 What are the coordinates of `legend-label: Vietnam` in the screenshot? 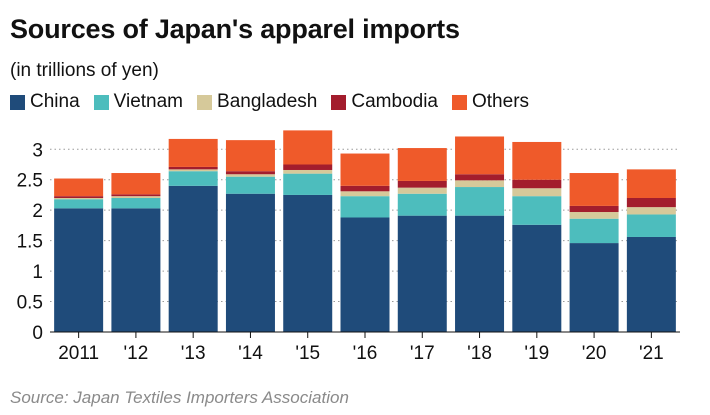 It's located at (148, 101).